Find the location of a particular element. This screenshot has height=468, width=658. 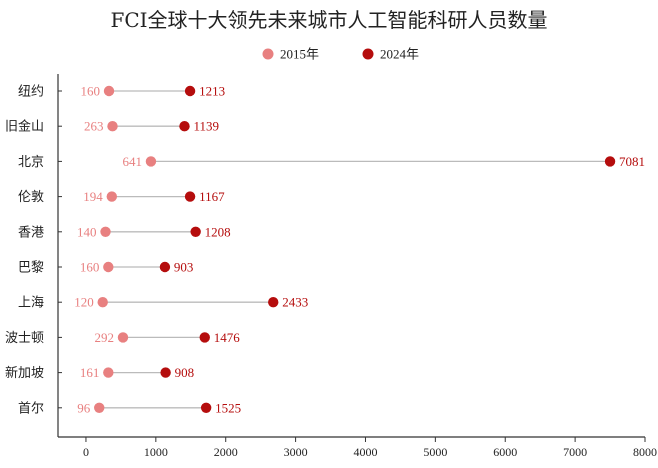

value-label-2015: 641 is located at coordinates (132, 161).